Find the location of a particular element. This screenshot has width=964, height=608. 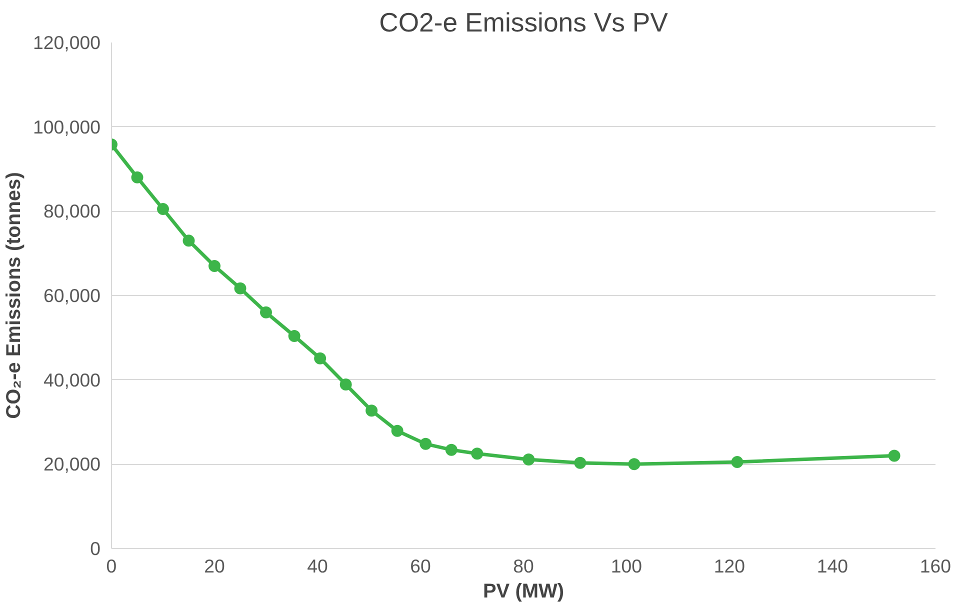

x-tick-label: 0 is located at coordinates (111, 566).